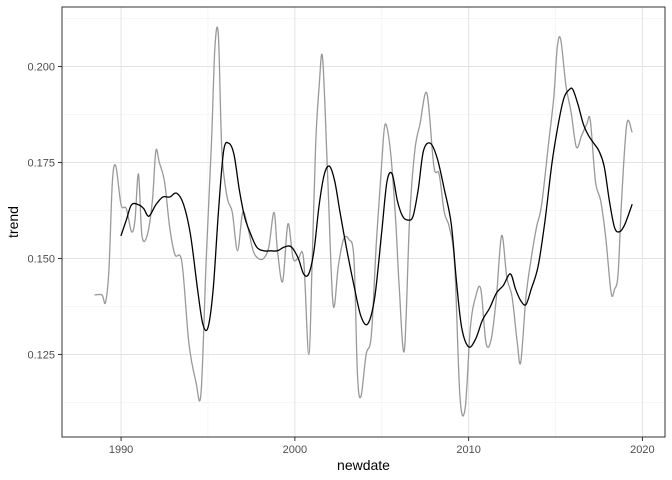  Describe the element at coordinates (41, 259) in the screenshot. I see `y-tick-label: 0.150` at that location.